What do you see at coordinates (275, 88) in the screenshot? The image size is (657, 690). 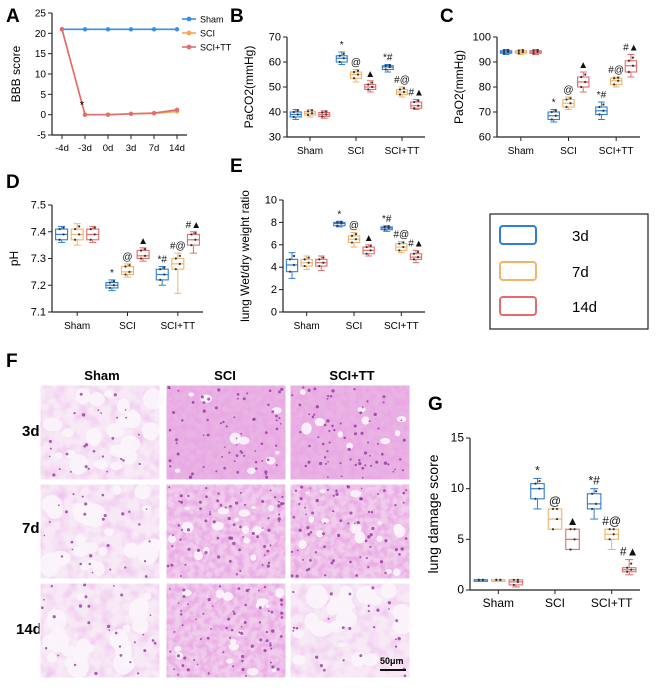 I see `y-tick-label: 50` at bounding box center [275, 88].